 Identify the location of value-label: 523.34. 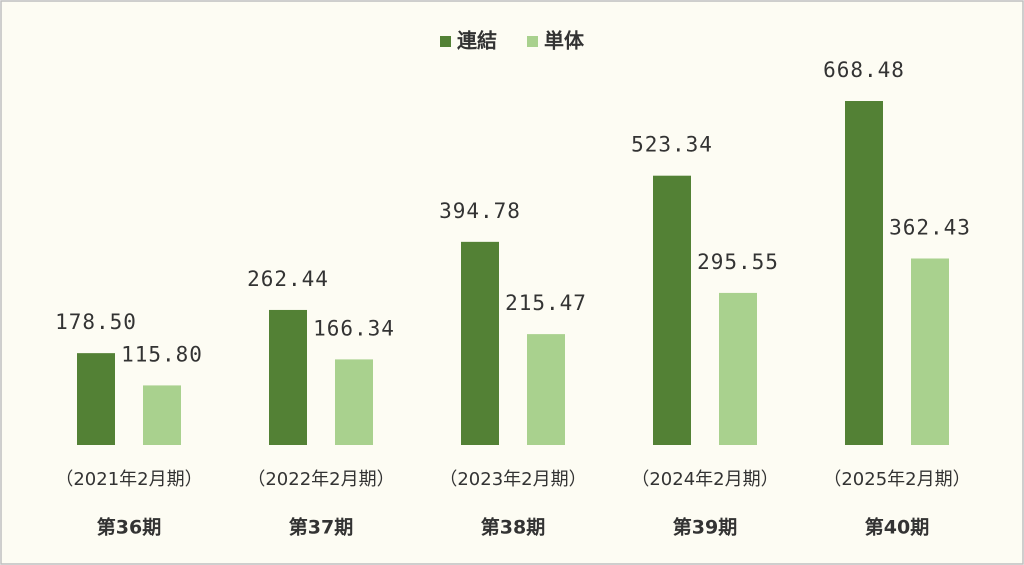
(672, 145).